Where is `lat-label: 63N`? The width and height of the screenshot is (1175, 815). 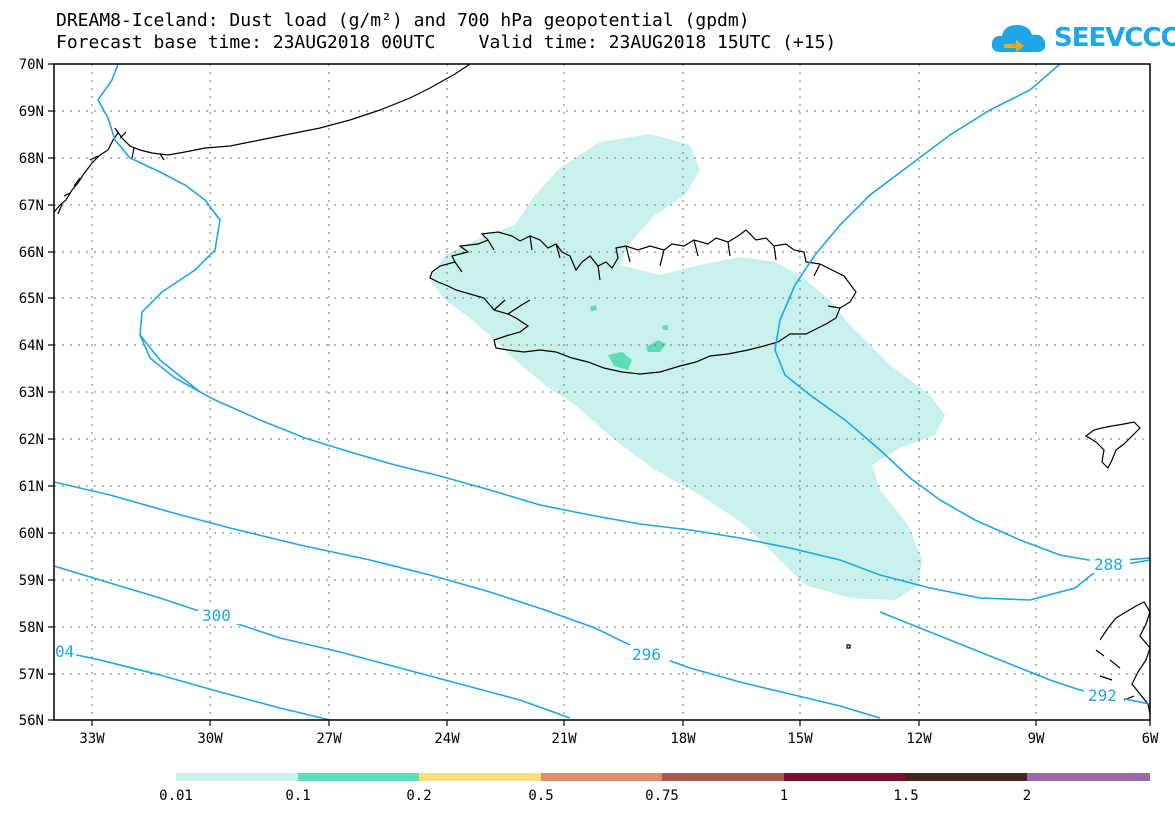
lat-label: 63N is located at coordinates (31, 393).